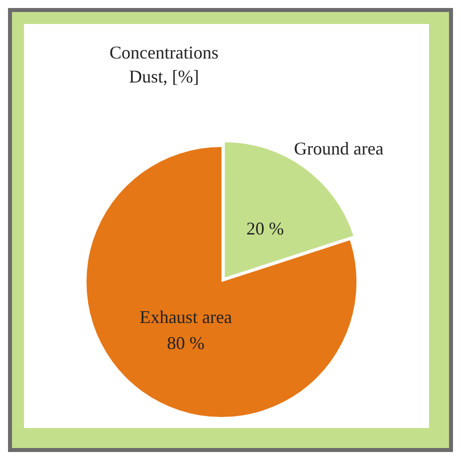 This screenshot has height=460, width=461. Describe the element at coordinates (339, 148) in the screenshot. I see `slice-label: Ground area` at that location.